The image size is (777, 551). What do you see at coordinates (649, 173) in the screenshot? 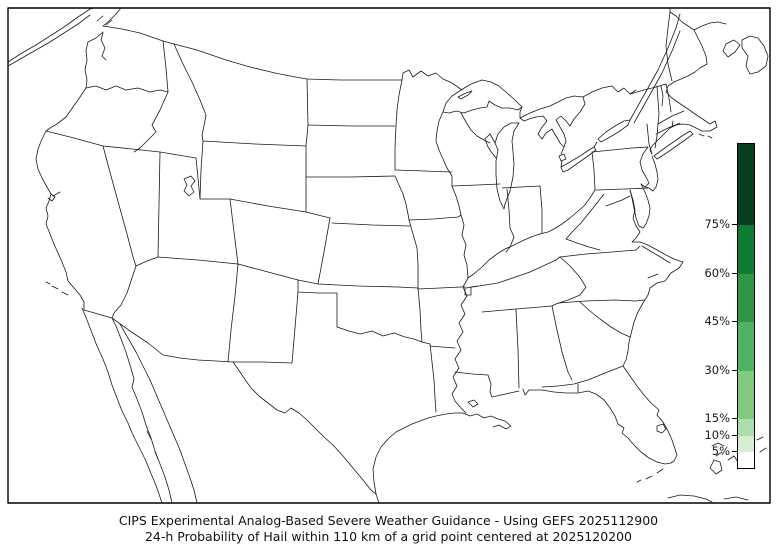
I see `new-jersey-coast` at bounding box center [649, 173].